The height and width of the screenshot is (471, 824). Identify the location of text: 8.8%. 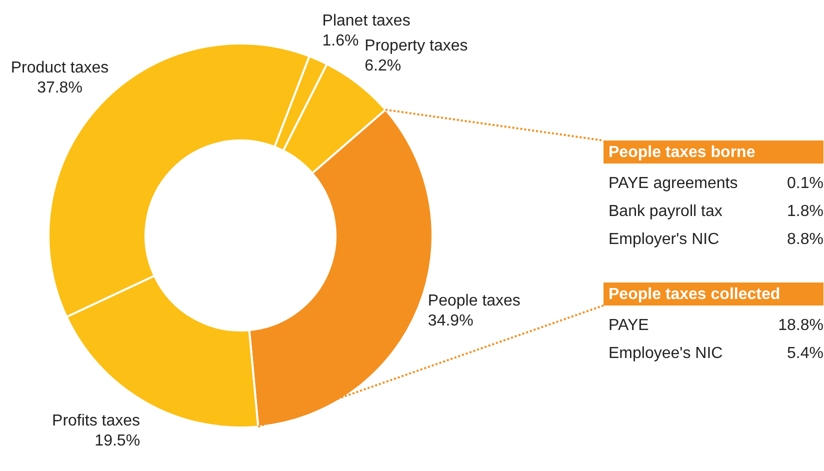
(805, 239).